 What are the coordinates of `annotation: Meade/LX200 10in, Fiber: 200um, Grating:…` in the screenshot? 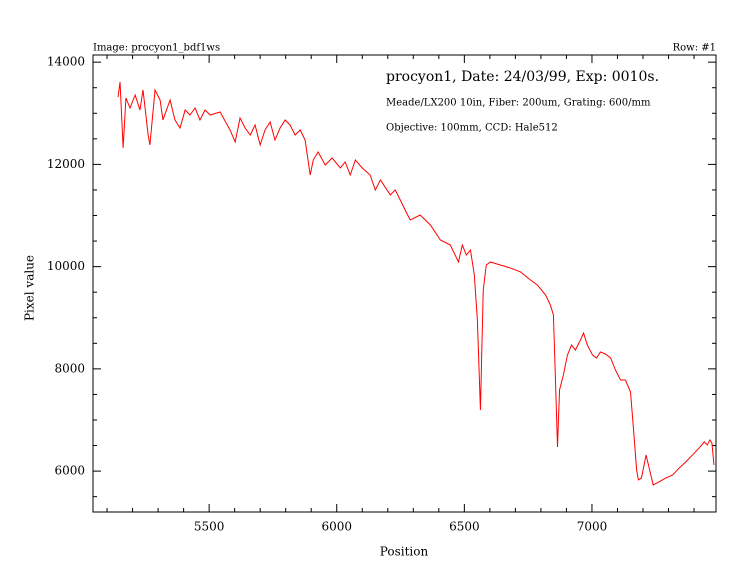 It's located at (518, 103).